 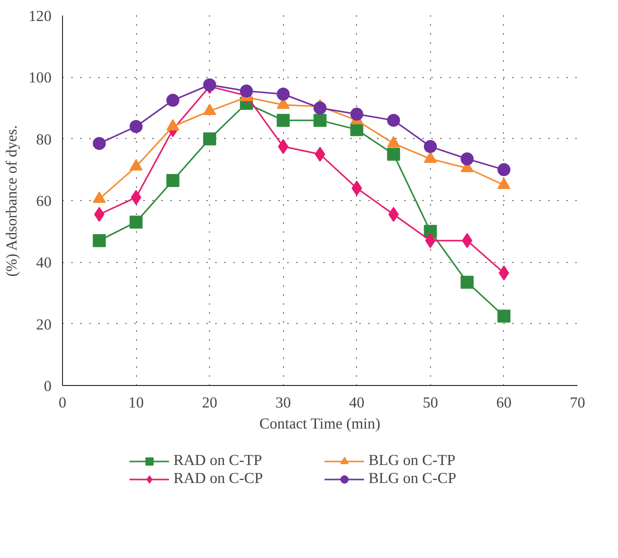 I want to click on x-tick-label: 70, so click(x=578, y=403).